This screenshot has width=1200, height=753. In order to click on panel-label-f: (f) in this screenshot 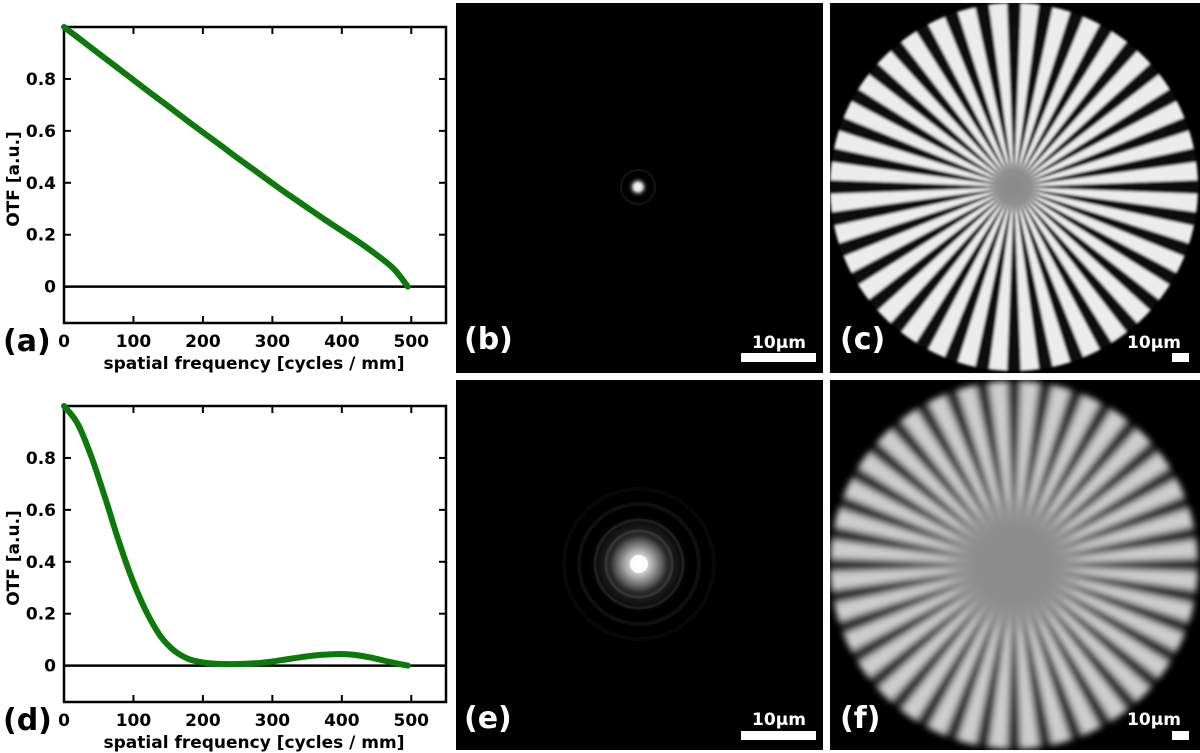, I will do `click(860, 718)`.